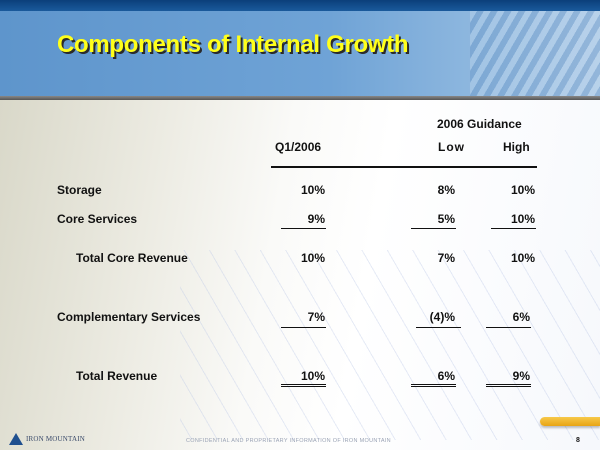 The height and width of the screenshot is (450, 600). I want to click on double-underline-total-low, so click(433, 385).